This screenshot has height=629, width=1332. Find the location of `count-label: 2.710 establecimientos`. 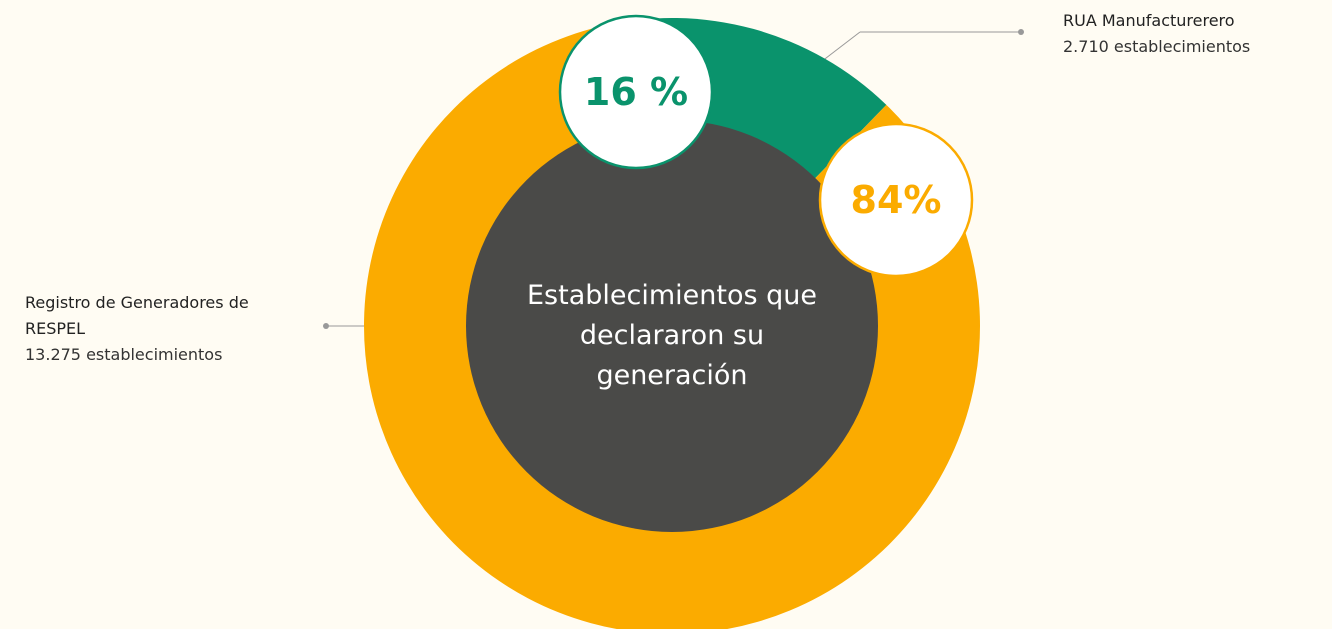

count-label: 2.710 establecimientos is located at coordinates (1157, 46).